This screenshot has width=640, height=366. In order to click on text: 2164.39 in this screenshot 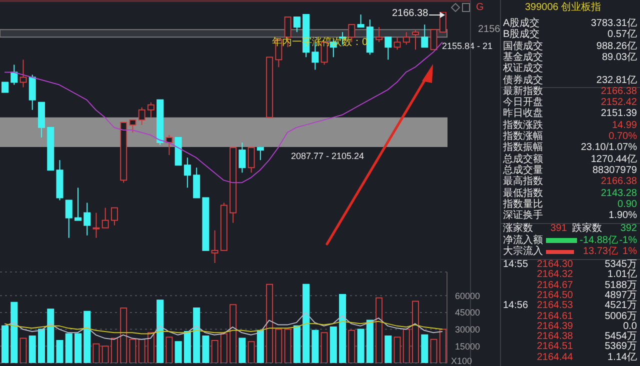, I will do `click(554, 326)`.